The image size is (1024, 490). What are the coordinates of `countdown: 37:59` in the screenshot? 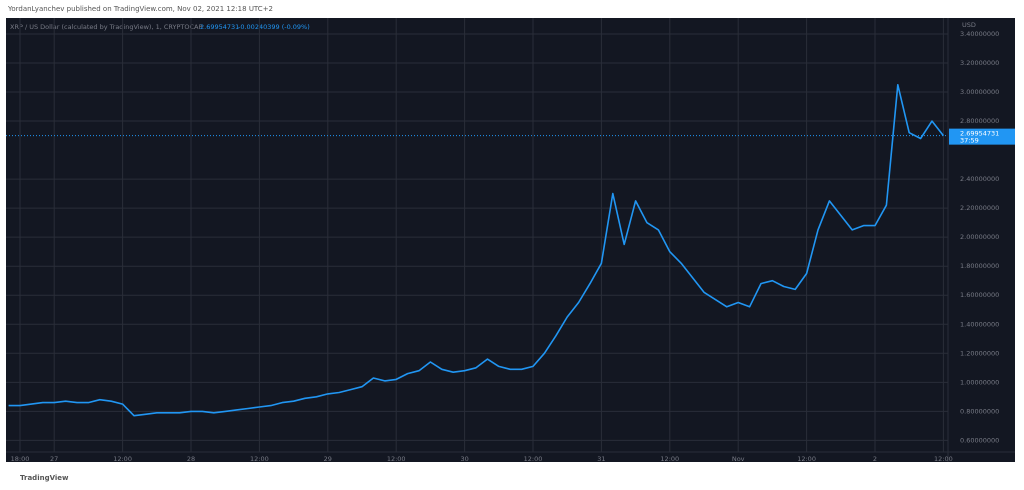 It's located at (969, 141).